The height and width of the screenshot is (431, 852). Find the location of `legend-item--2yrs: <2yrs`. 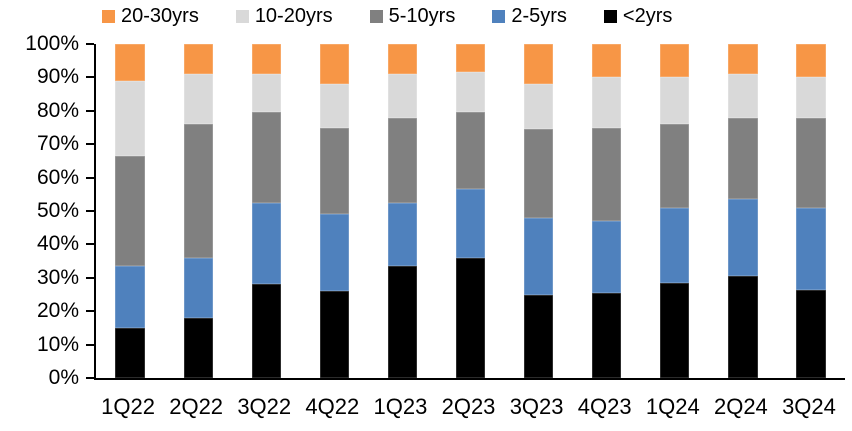

legend-item--2yrs: <2yrs is located at coordinates (638, 16).